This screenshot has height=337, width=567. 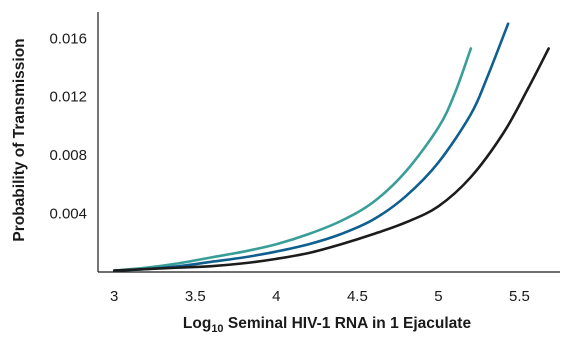 I want to click on x-tick-label: 4, so click(x=276, y=296).